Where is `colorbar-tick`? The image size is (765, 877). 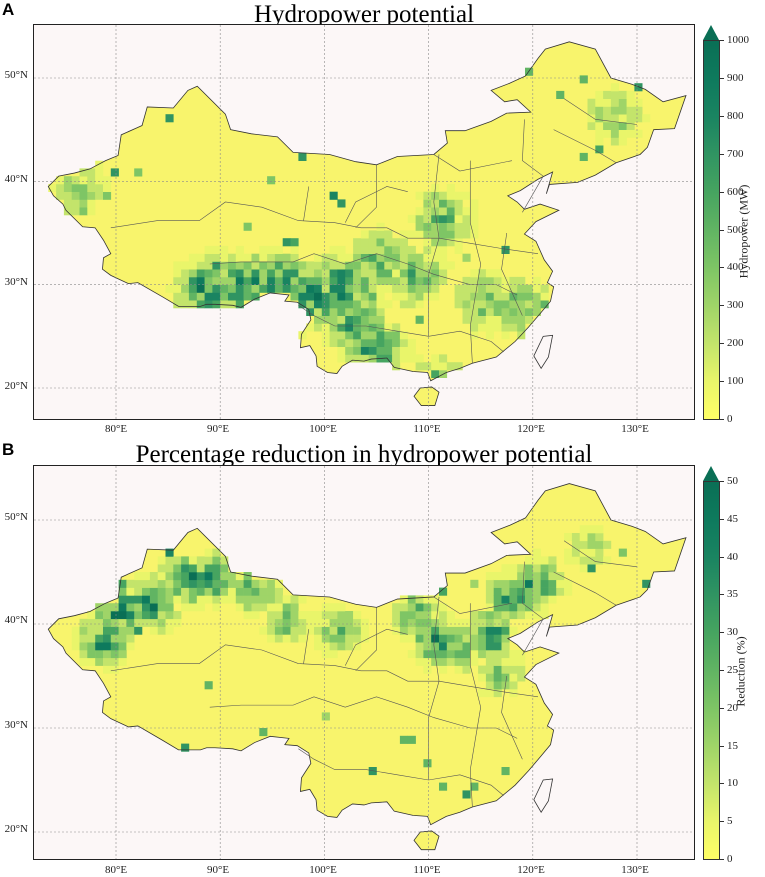 colorbar-tick is located at coordinates (722, 306).